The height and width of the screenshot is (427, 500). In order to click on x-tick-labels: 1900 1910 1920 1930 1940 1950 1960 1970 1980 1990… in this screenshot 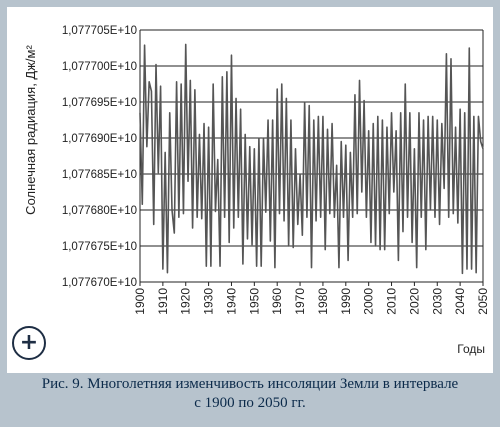, I will do `click(311, 301)`.